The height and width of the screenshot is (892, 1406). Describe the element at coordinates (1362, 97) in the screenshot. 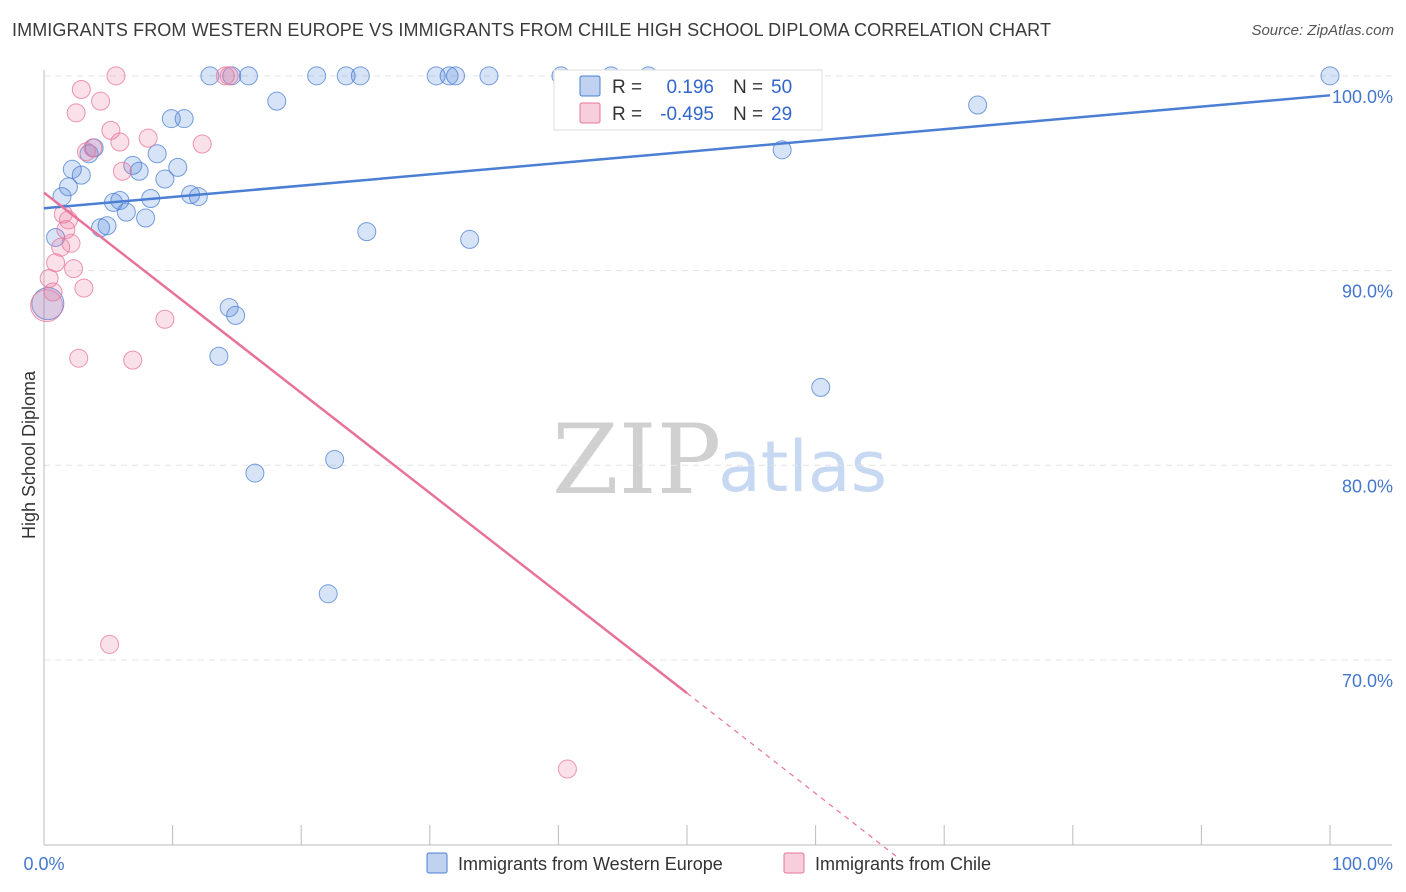

I see `y-tick-label: 100.0%` at that location.